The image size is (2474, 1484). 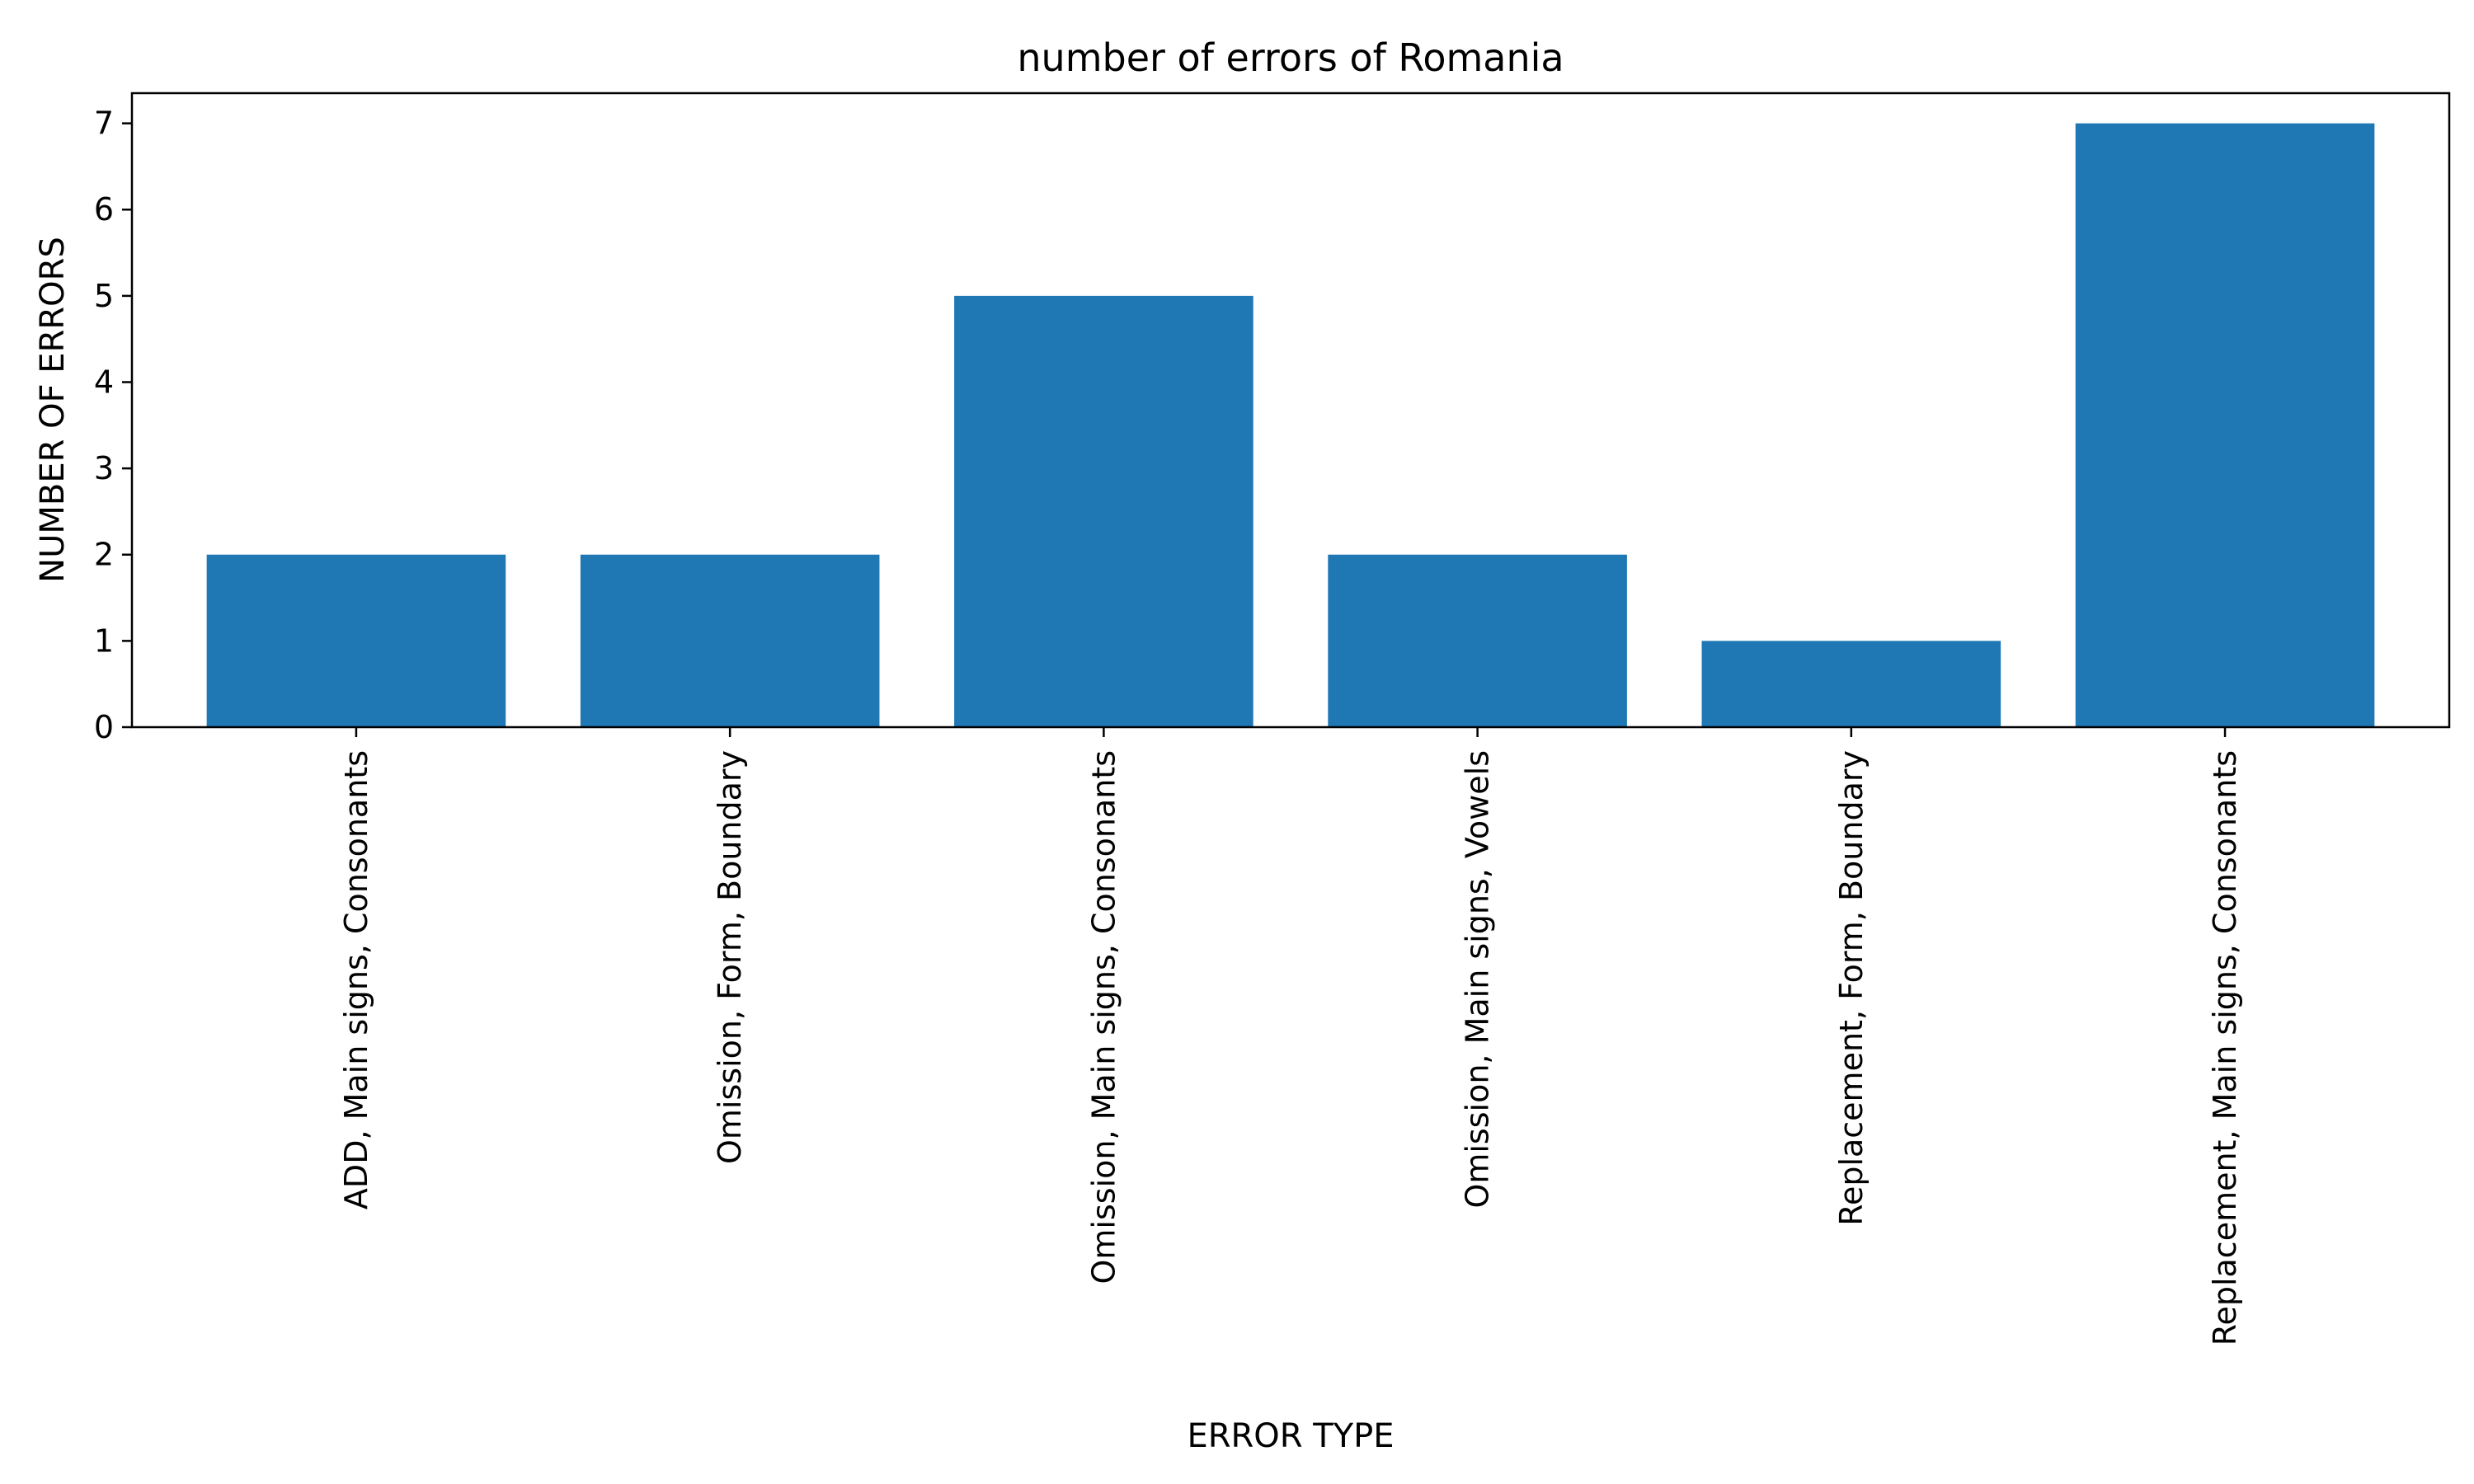 I want to click on x-tick-label: Replacement, Form, Boundary, so click(x=1851, y=988).